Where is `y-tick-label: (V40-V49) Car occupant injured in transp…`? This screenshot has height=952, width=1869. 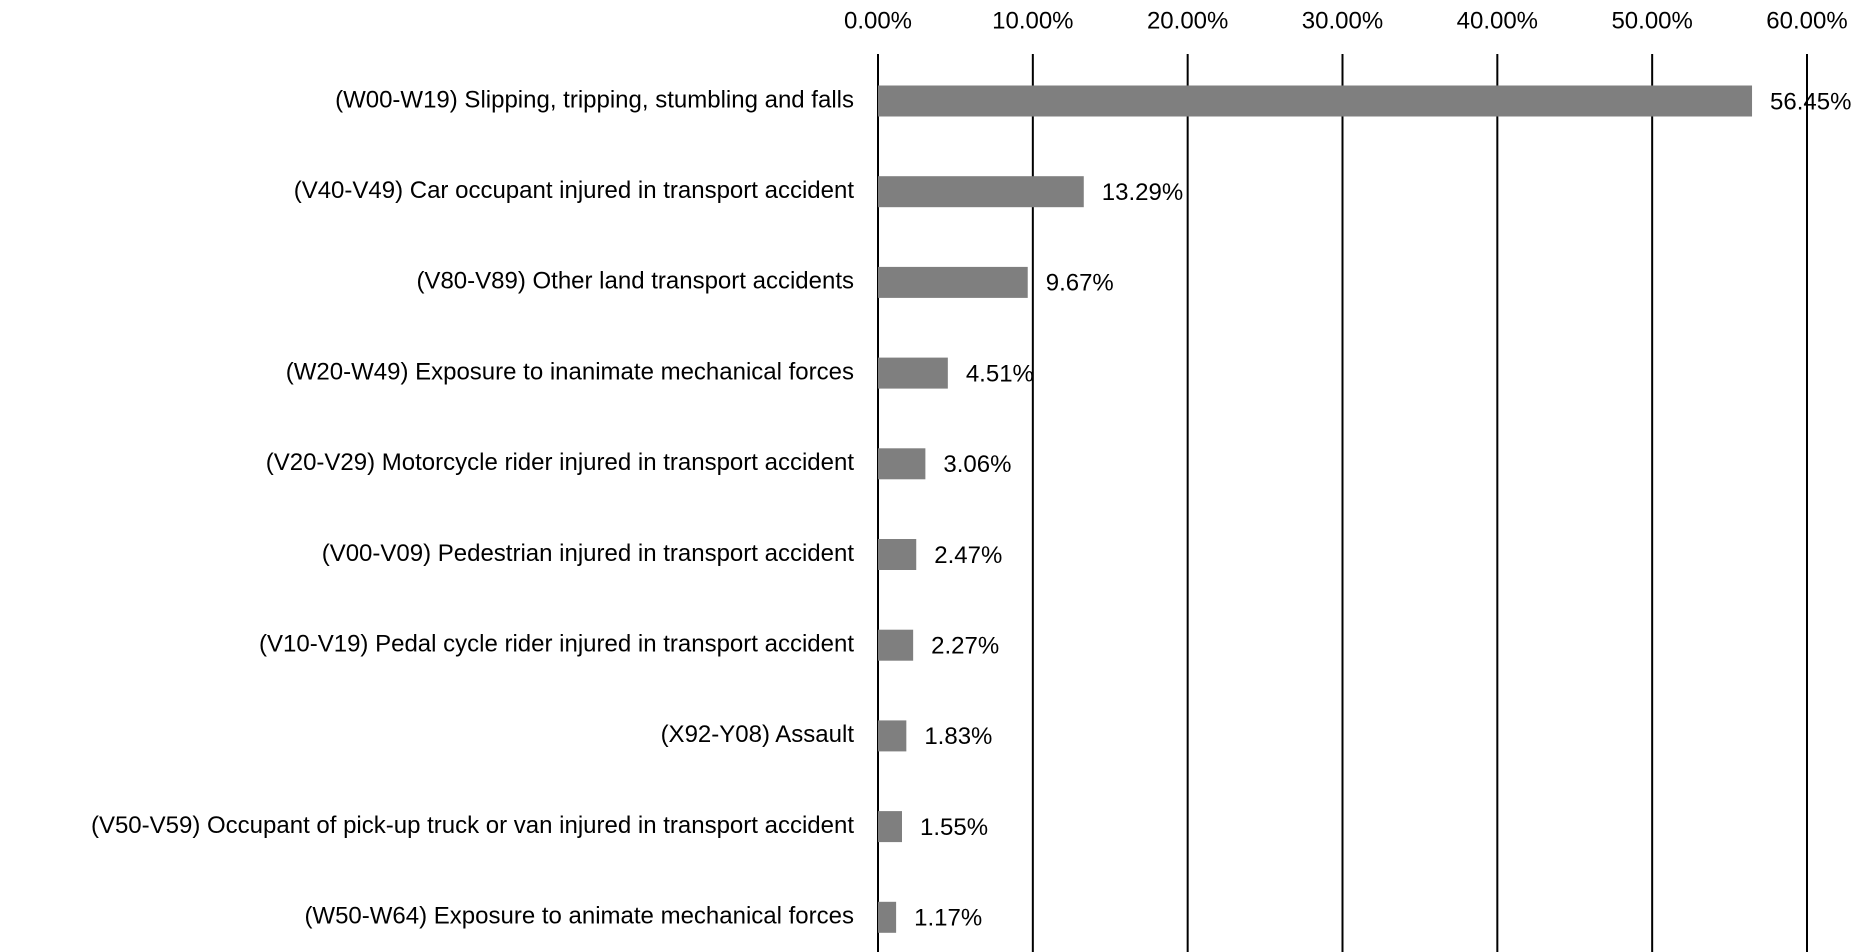 y-tick-label: (V40-V49) Car occupant injured in transp… is located at coordinates (574, 190).